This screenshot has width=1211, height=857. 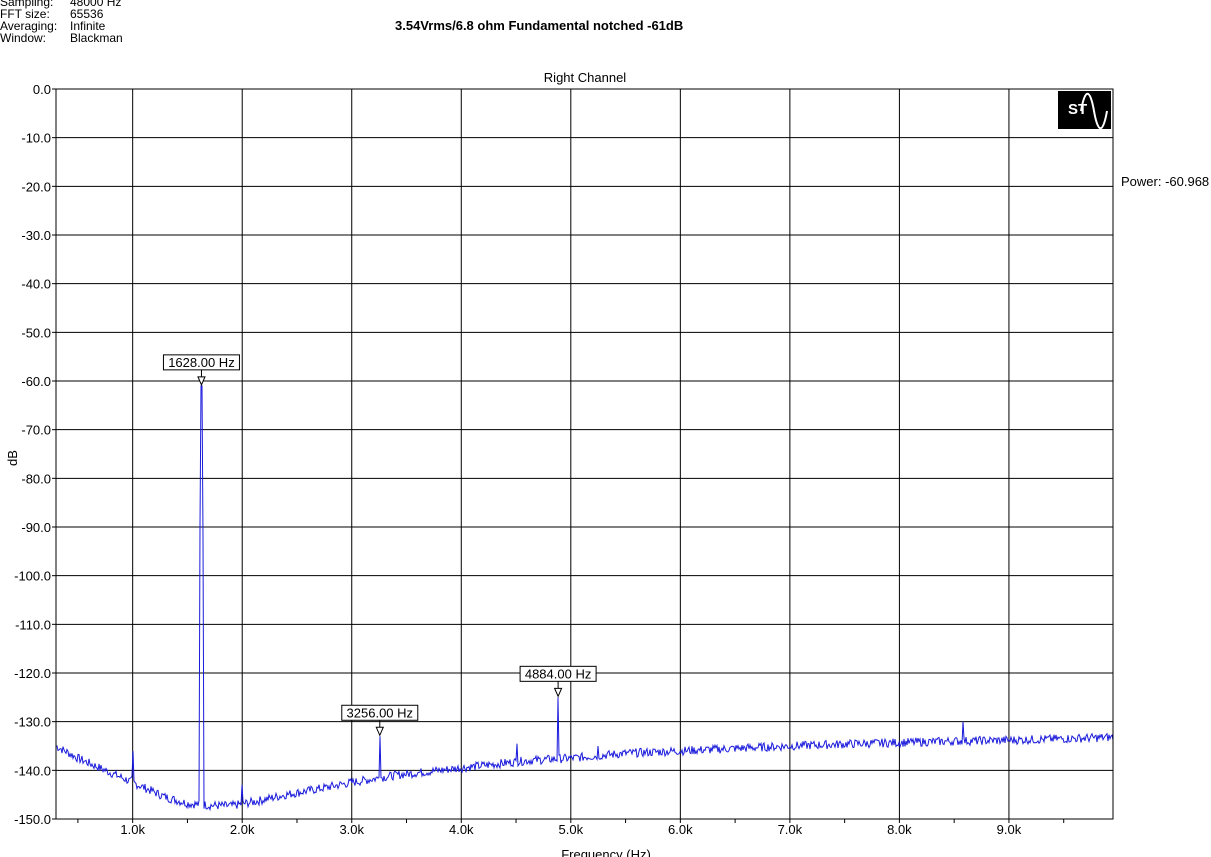 I want to click on y-tick-label: -90.0, so click(x=36, y=527).